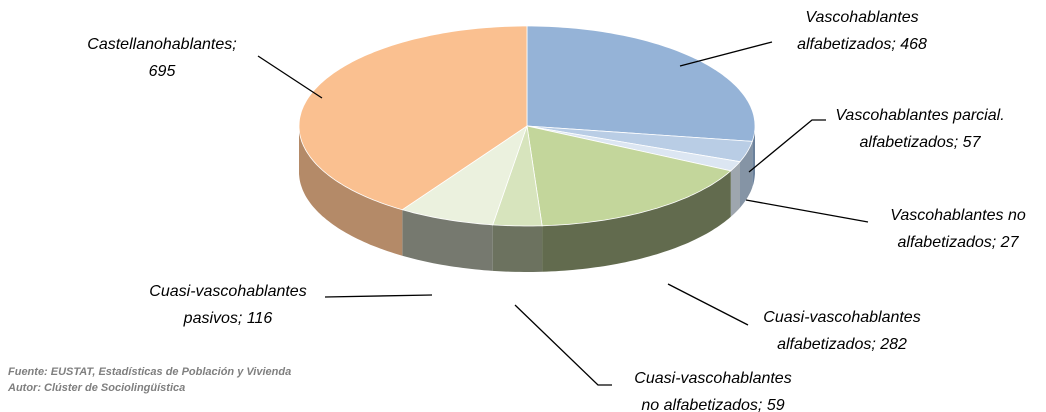 This screenshot has height=412, width=1046. I want to click on slice-label: Vascohablantes no, so click(958, 215).